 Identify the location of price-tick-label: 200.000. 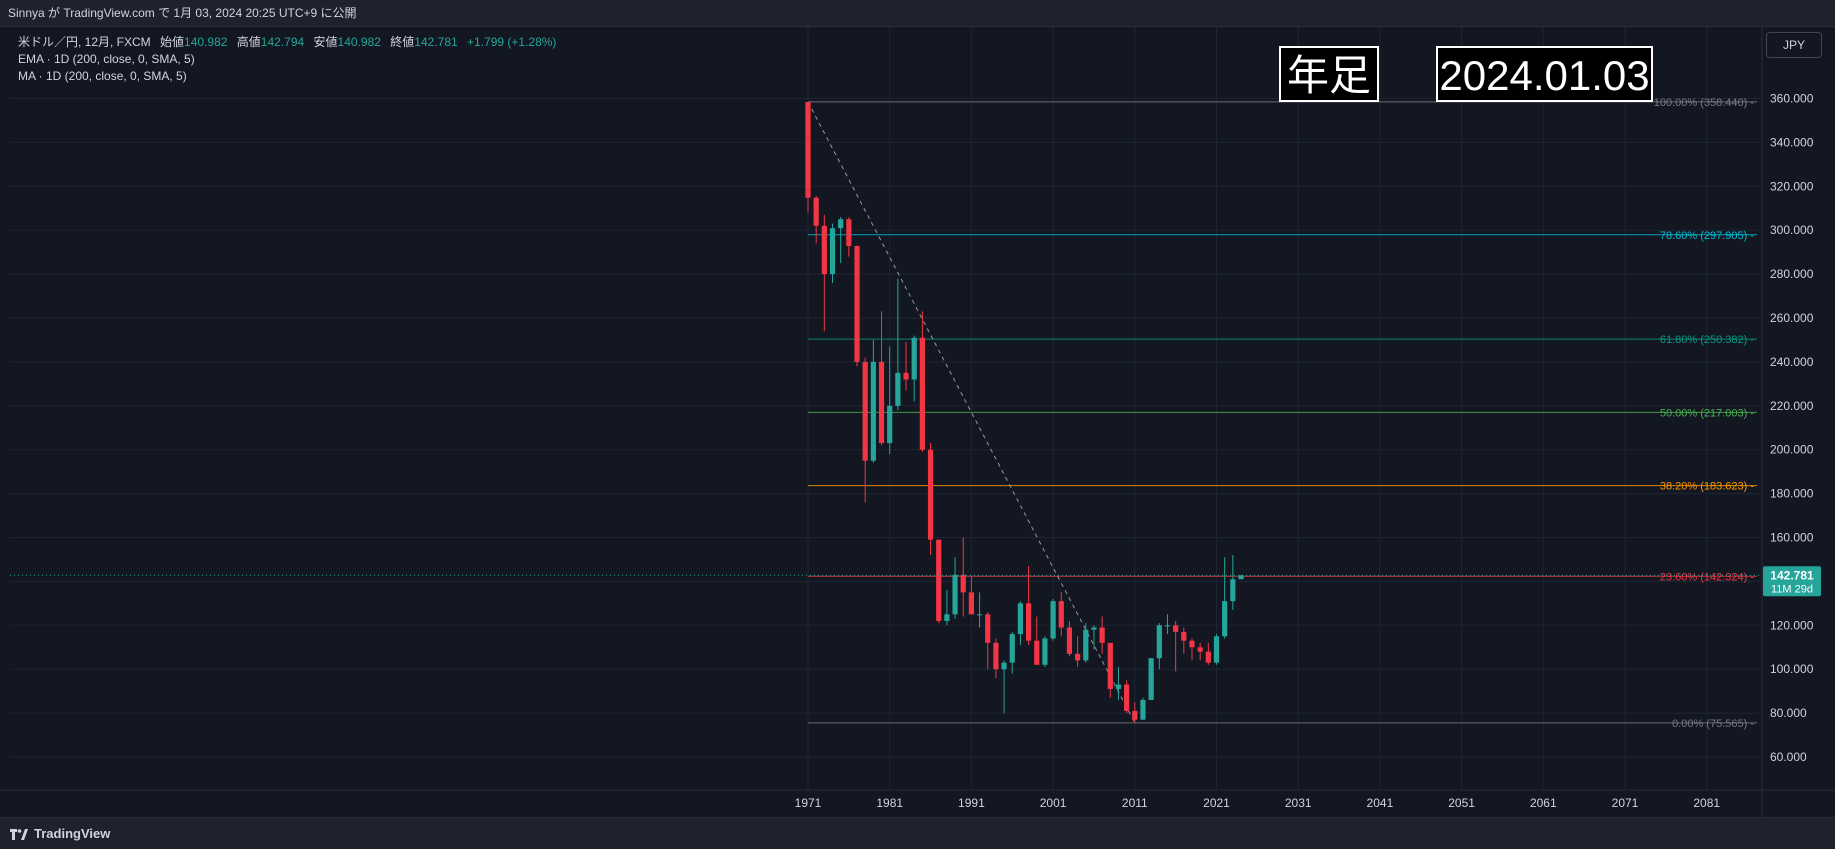
(1792, 450).